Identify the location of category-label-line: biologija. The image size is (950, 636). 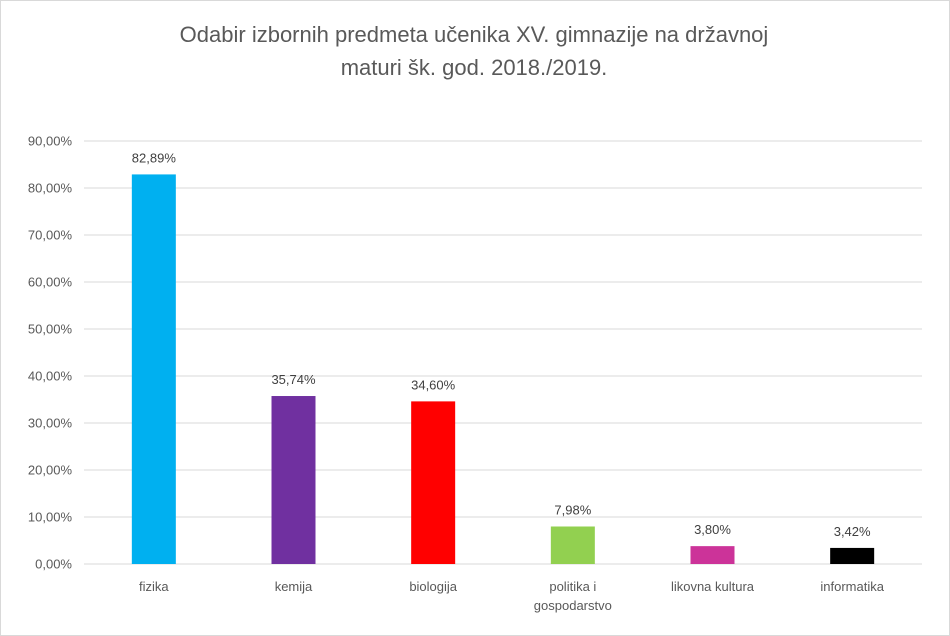
(433, 586).